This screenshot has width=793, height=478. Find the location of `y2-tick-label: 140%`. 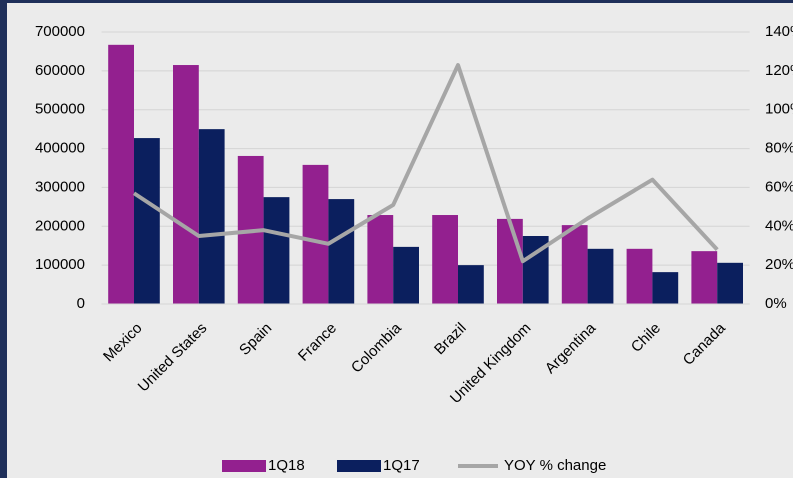

y2-tick-label: 140% is located at coordinates (779, 31).